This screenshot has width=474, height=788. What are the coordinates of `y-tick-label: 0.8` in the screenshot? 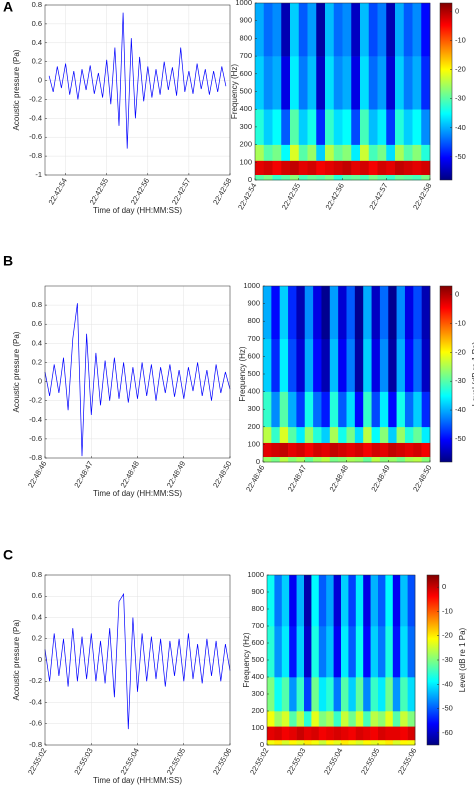 It's located at (37, 304).